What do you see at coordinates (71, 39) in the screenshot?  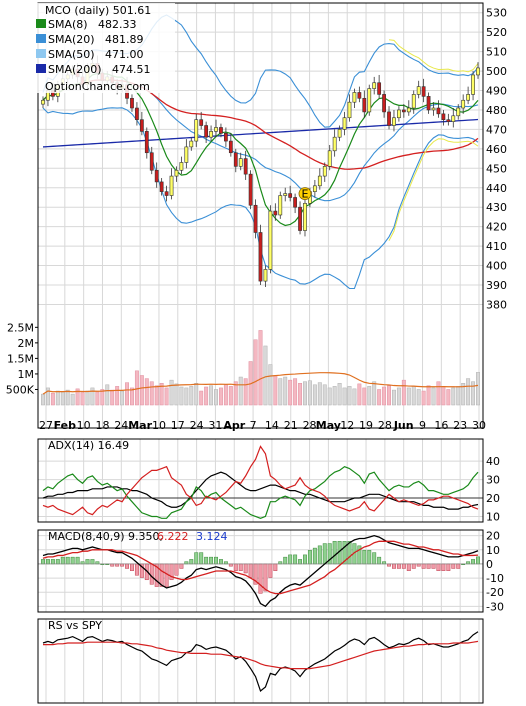 I see `legend-sma20-name: SMA(20)` at bounding box center [71, 39].